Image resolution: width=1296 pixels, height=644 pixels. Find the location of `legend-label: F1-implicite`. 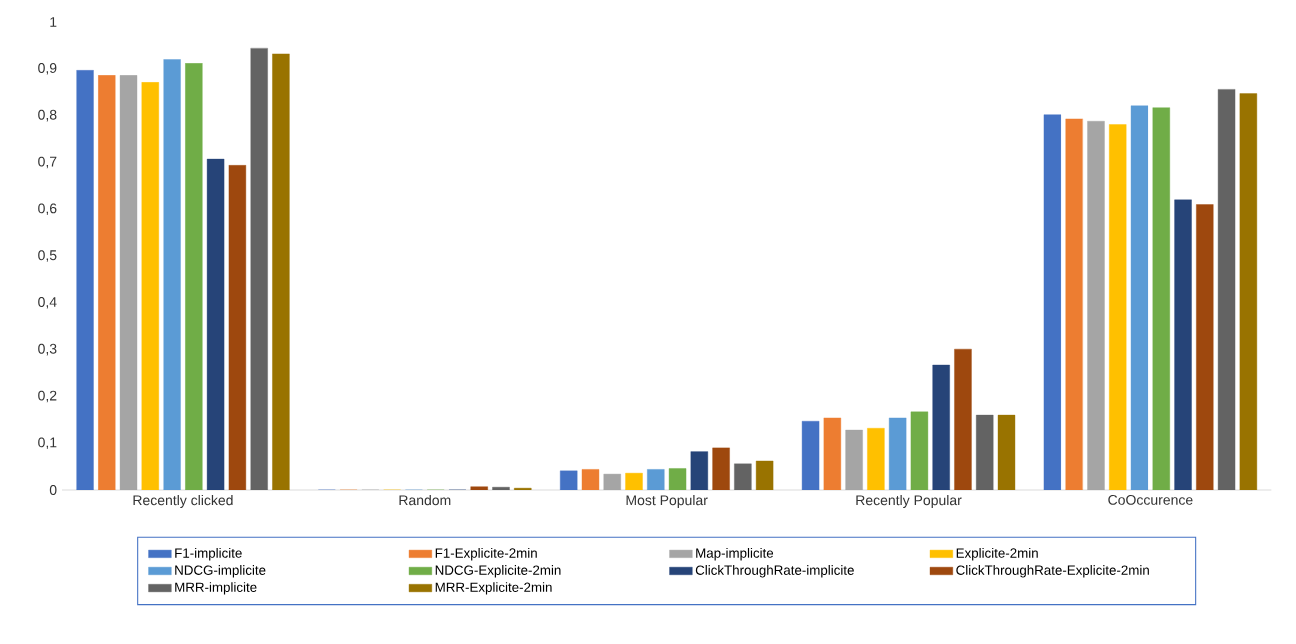

legend-label: F1-implicite is located at coordinates (208, 554).